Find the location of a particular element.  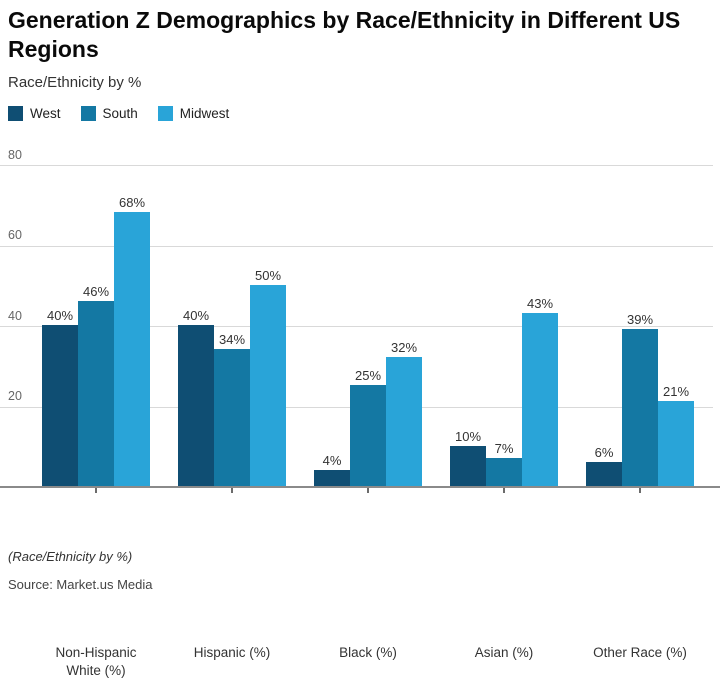

bar-group-1: 40% 34% 50% is located at coordinates (232, 341).